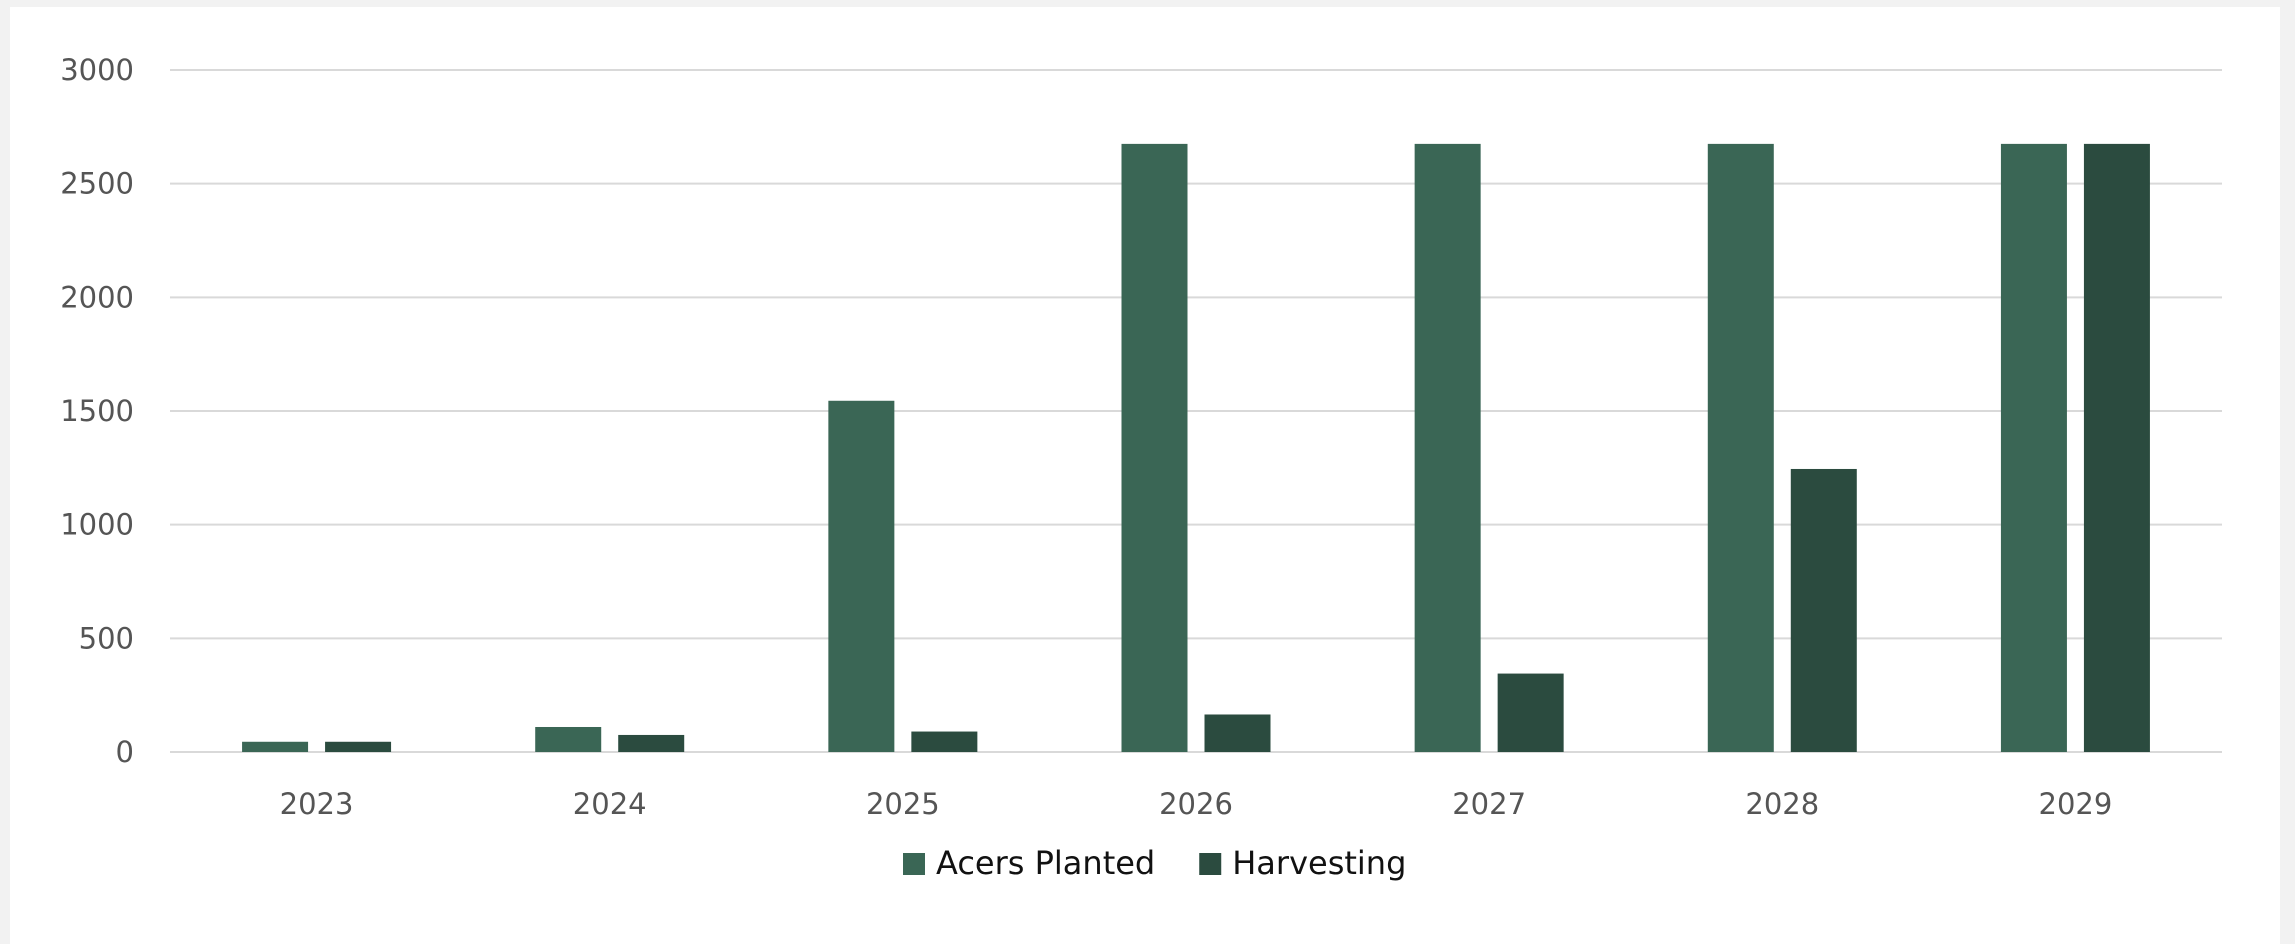  What do you see at coordinates (317, 804) in the screenshot?
I see `x-tick-label: 2023` at bounding box center [317, 804].